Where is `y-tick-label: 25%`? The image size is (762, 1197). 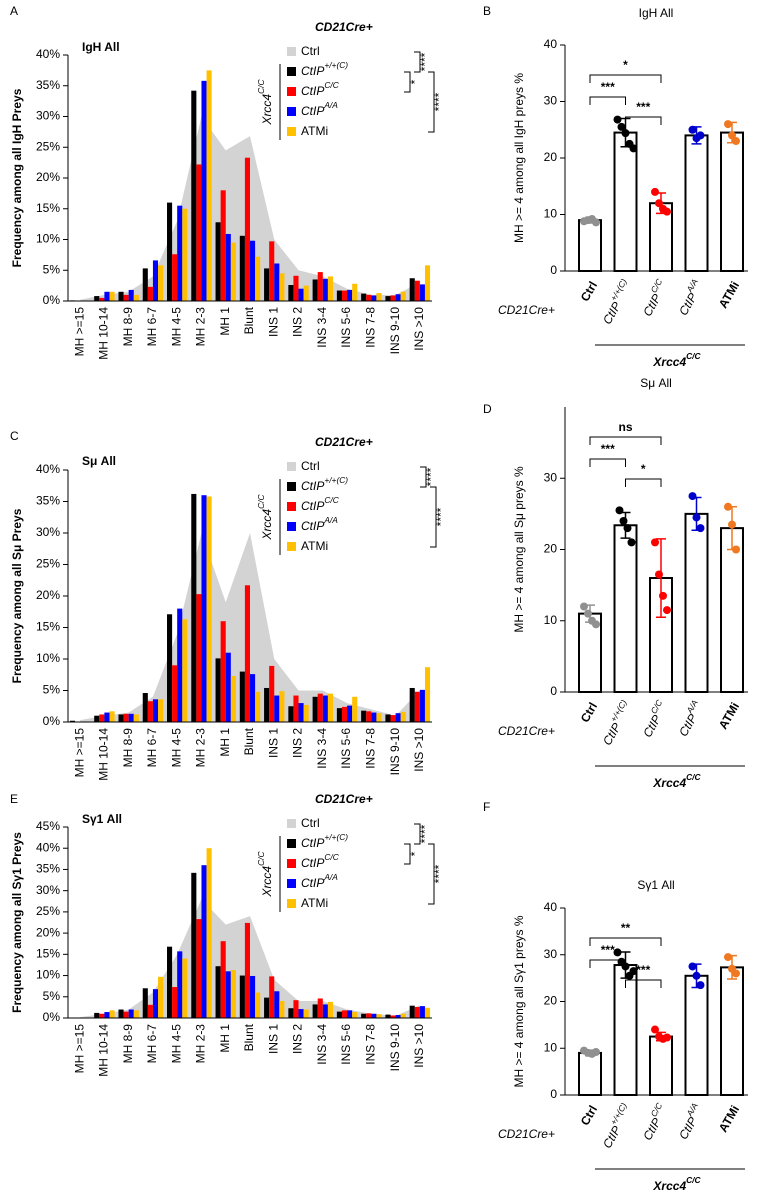
y-tick-label: 25% is located at coordinates (48, 564).